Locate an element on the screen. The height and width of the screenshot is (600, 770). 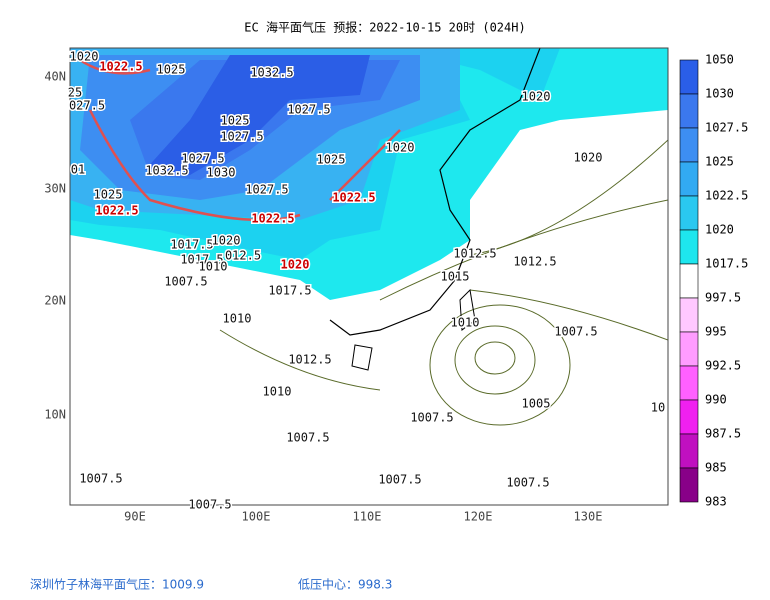
lon-label: 100E is located at coordinates (256, 517).